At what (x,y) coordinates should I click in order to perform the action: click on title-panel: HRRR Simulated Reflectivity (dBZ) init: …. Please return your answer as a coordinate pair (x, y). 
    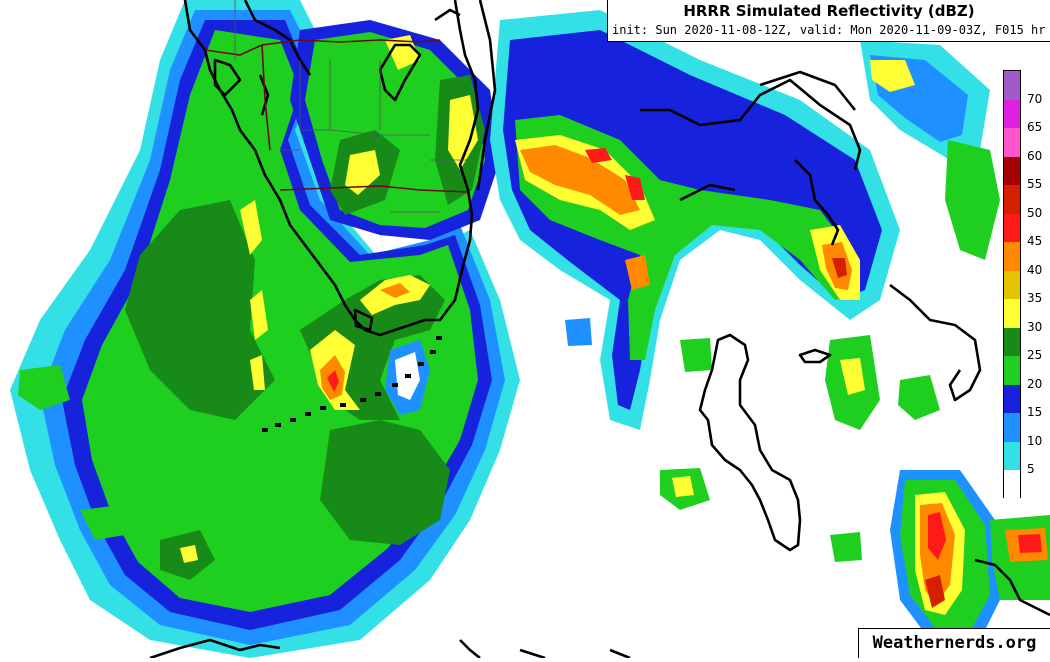
    Looking at the image, I should click on (828, 21).